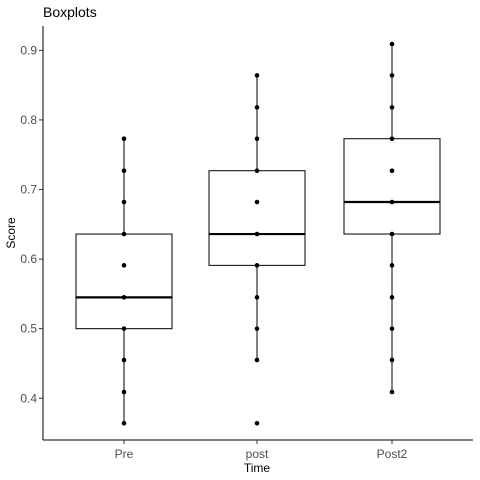 Image resolution: width=480 pixels, height=480 pixels. Describe the element at coordinates (28, 120) in the screenshot. I see `y-tick-label-4: 0.8` at that location.